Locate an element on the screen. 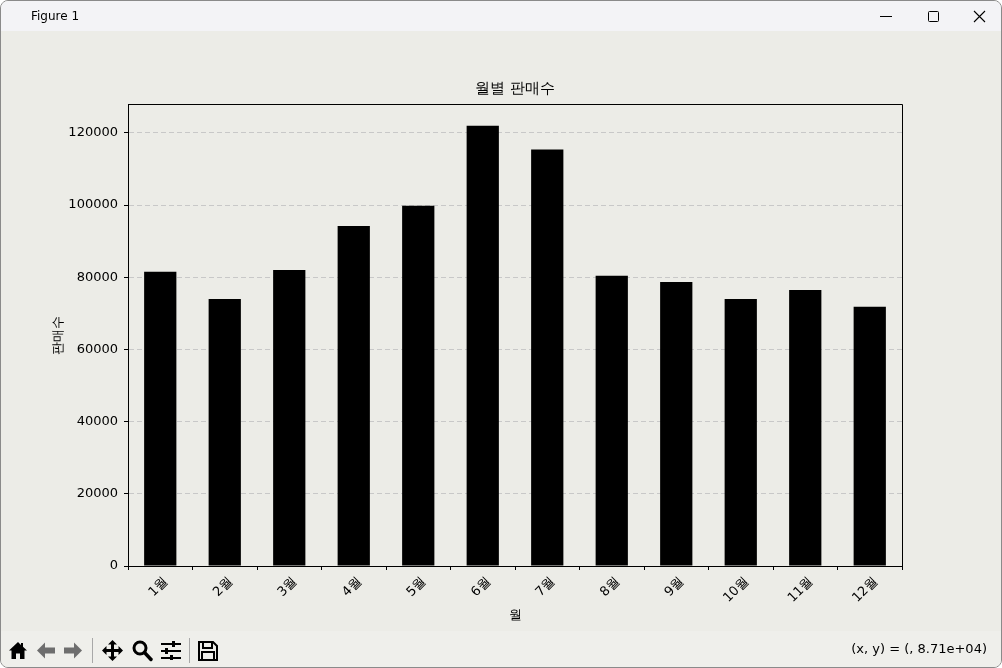 The image size is (1002, 668). x-tick-label: 3월 is located at coordinates (287, 586).